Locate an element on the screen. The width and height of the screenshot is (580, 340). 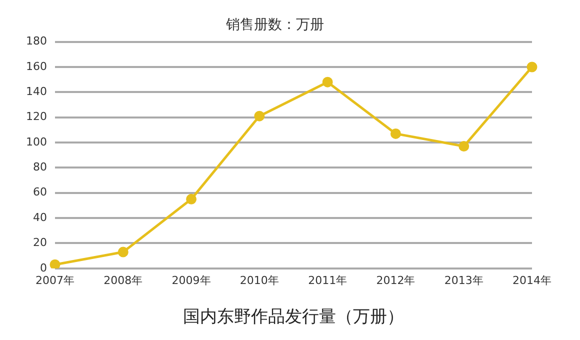
x-axis-title: 国内东野作品发行量（万册） is located at coordinates (293, 317).